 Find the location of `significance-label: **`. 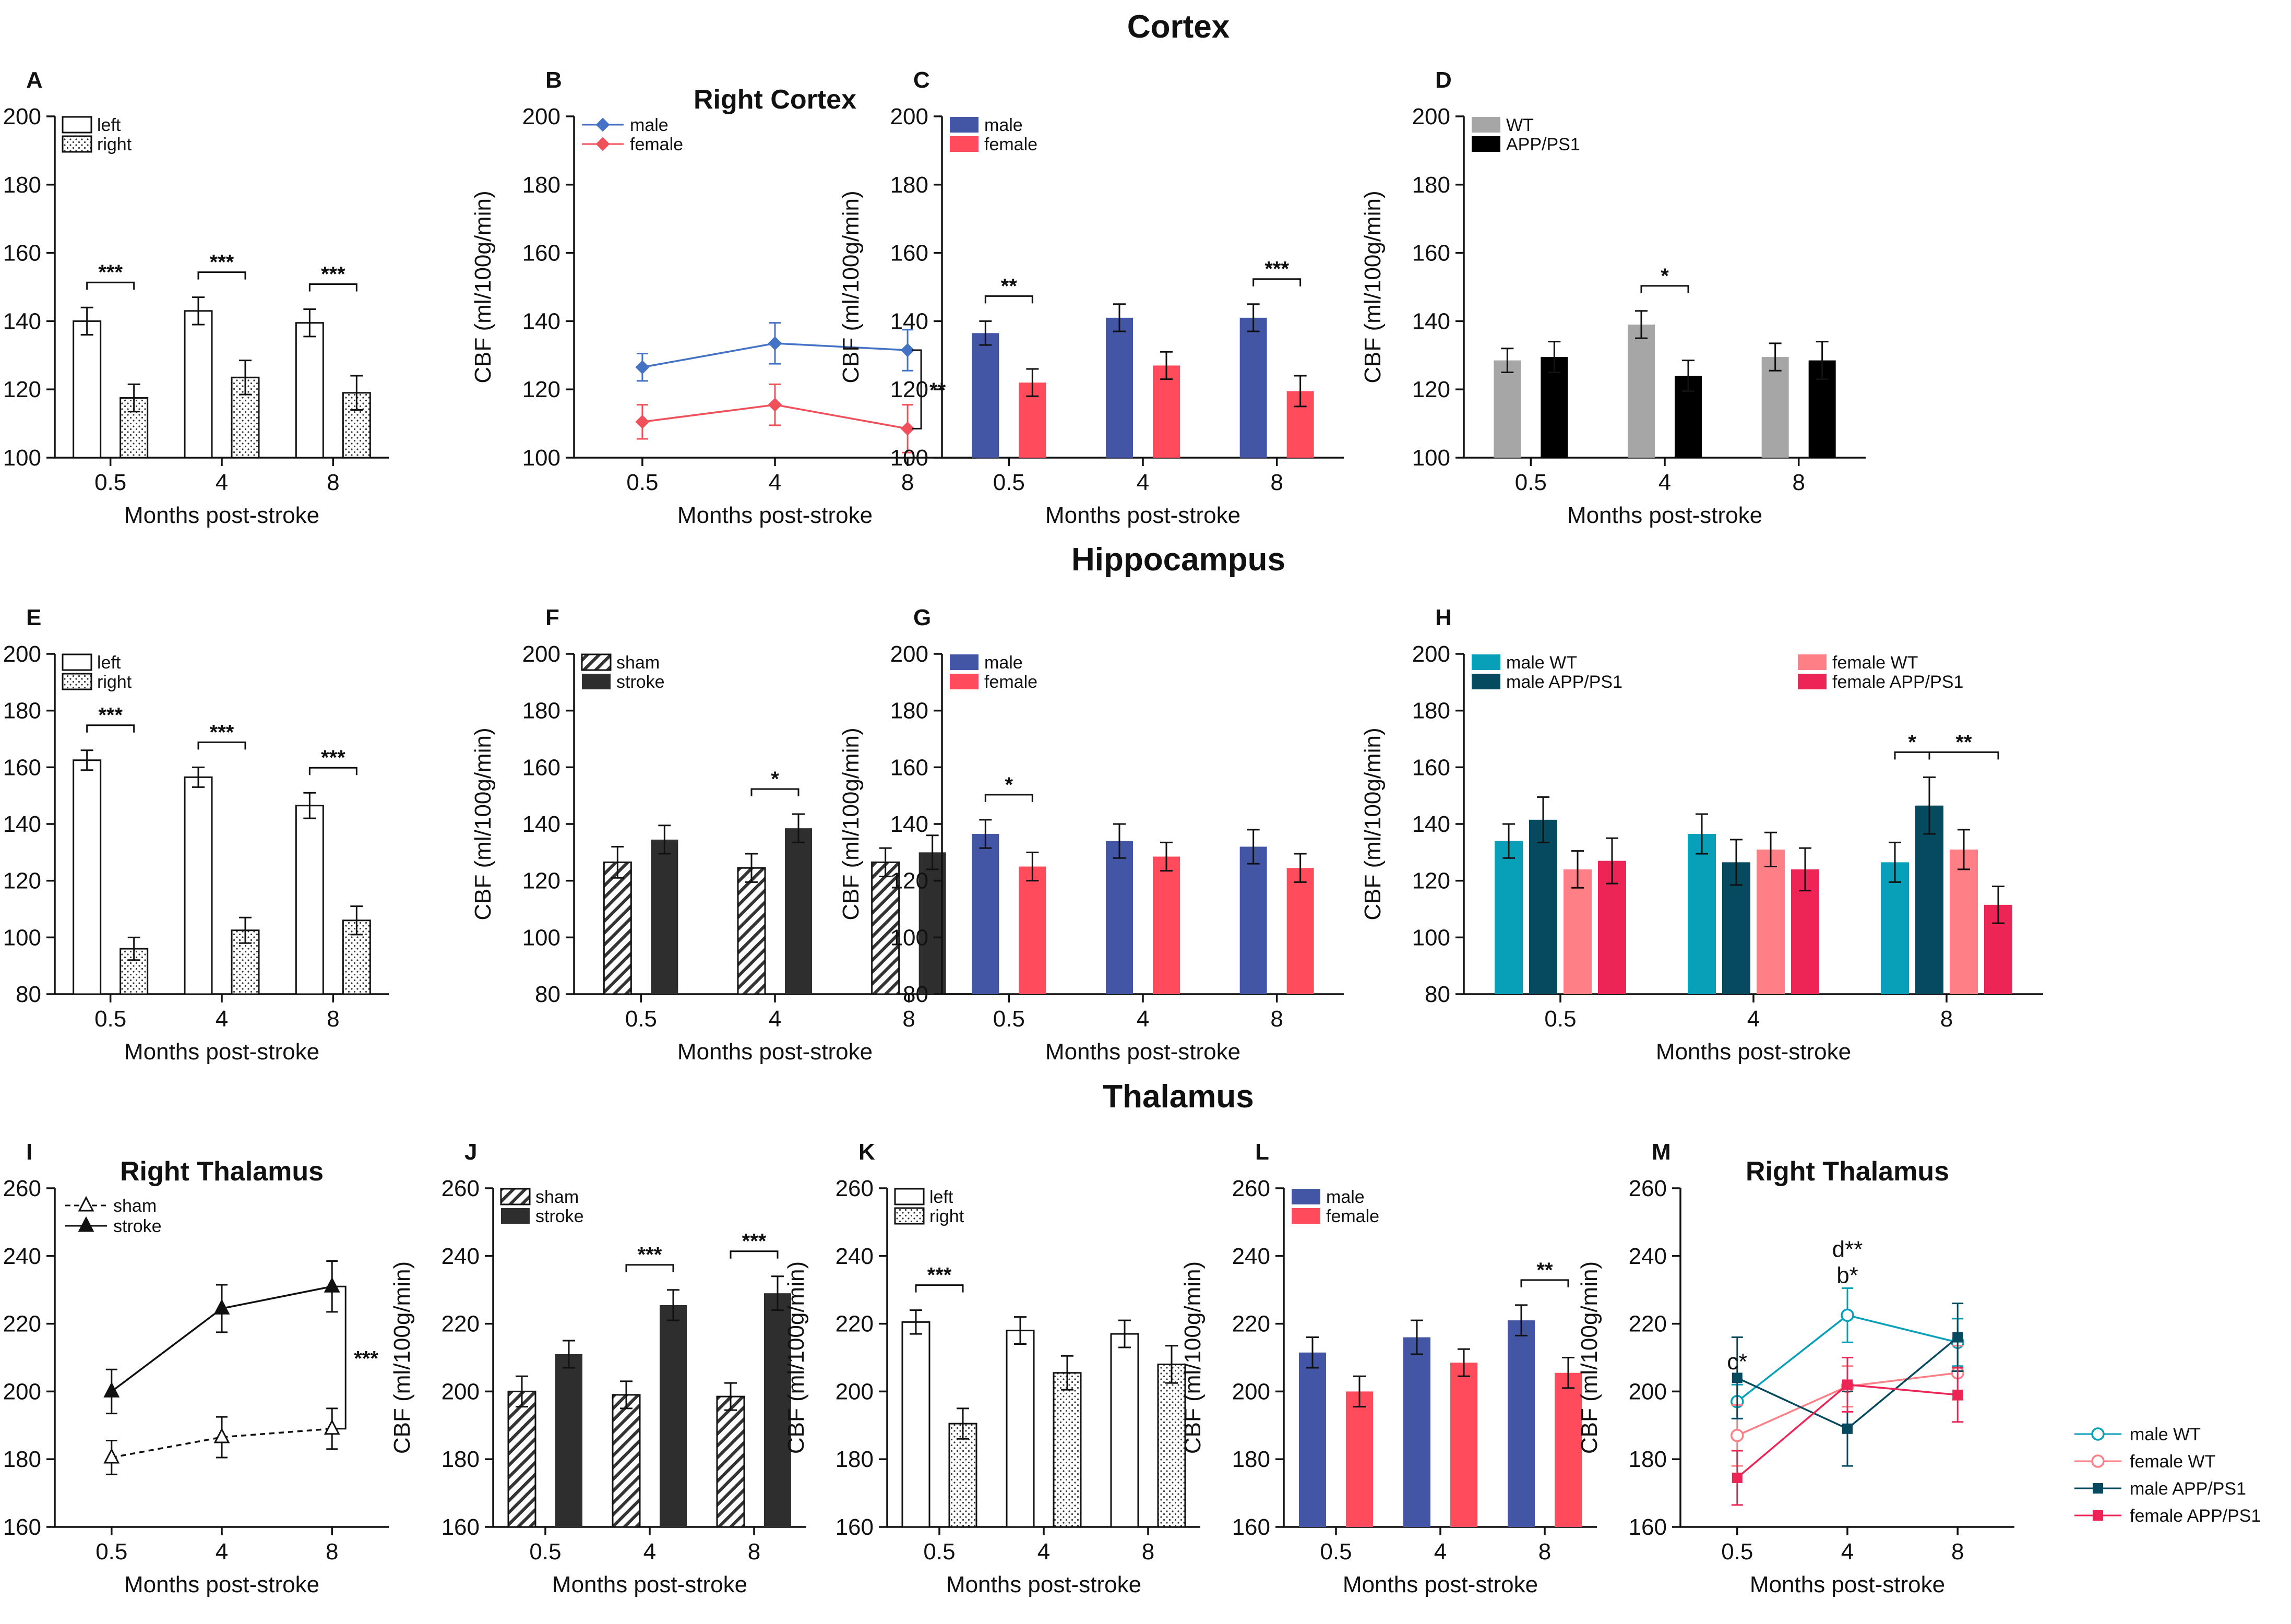

significance-label: ** is located at coordinates (937, 391).